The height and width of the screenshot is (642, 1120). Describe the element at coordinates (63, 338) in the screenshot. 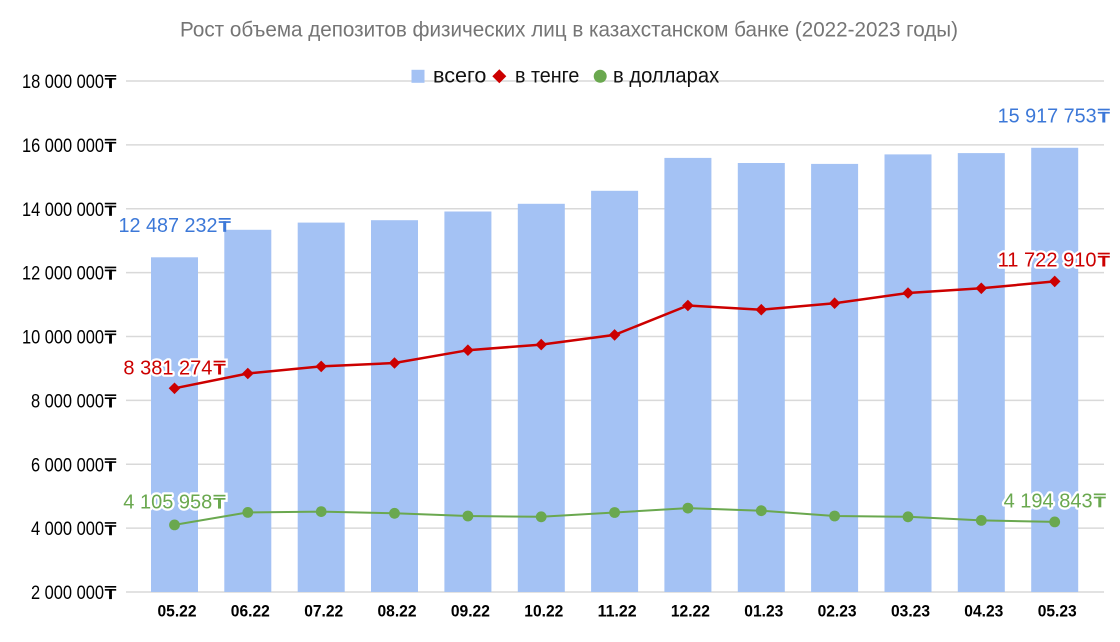

I see `svg-text: 10 000 000` at that location.